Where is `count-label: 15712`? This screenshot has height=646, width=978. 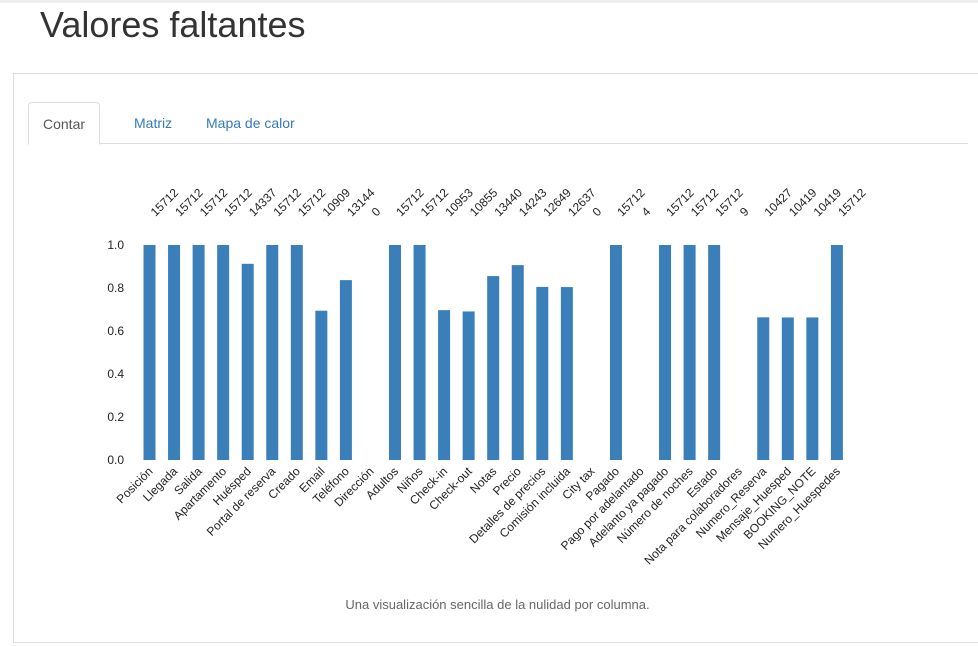 count-label: 15712 is located at coordinates (852, 202).